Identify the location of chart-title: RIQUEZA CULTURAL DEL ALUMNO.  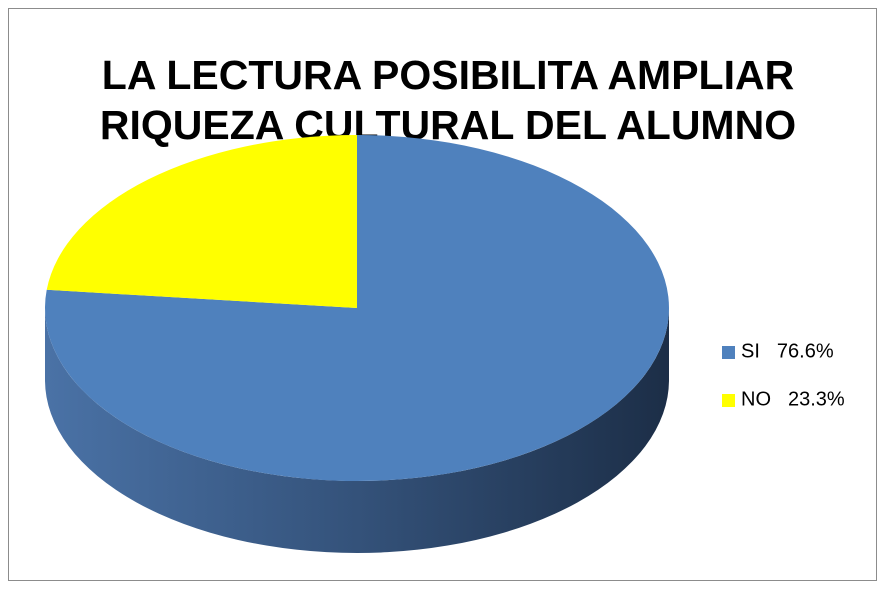
(448, 125).